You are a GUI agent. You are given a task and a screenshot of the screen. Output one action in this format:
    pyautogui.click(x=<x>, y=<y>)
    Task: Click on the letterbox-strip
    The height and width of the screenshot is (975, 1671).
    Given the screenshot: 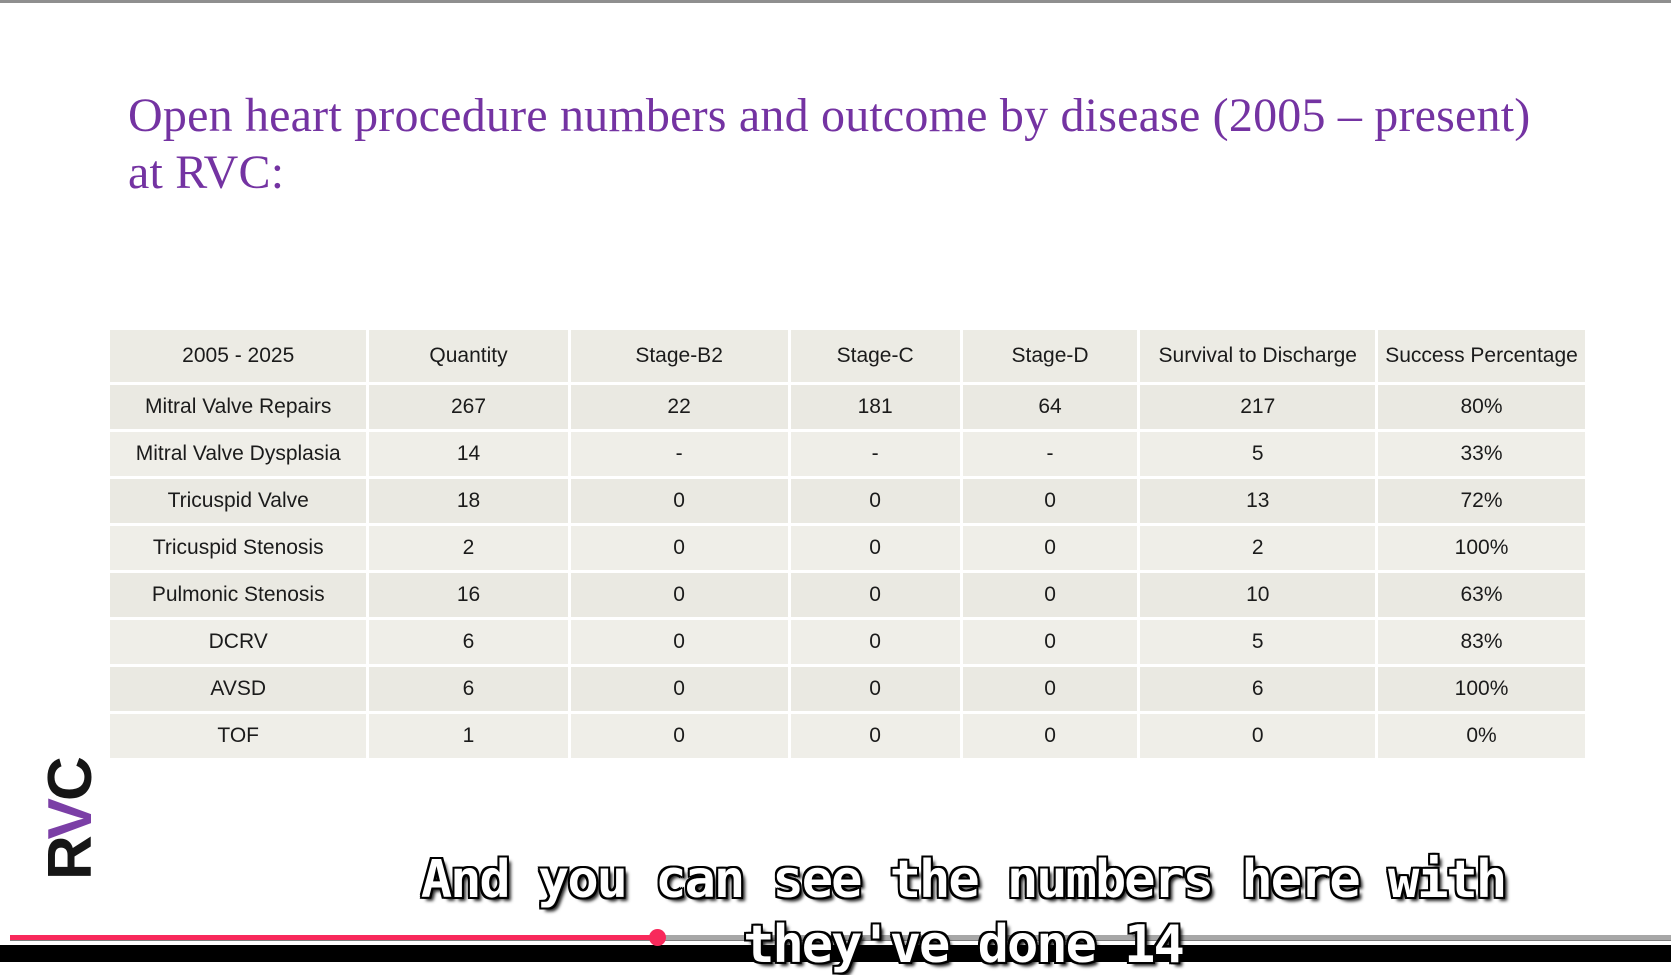 What is the action you would take?
    pyautogui.click(x=835, y=953)
    